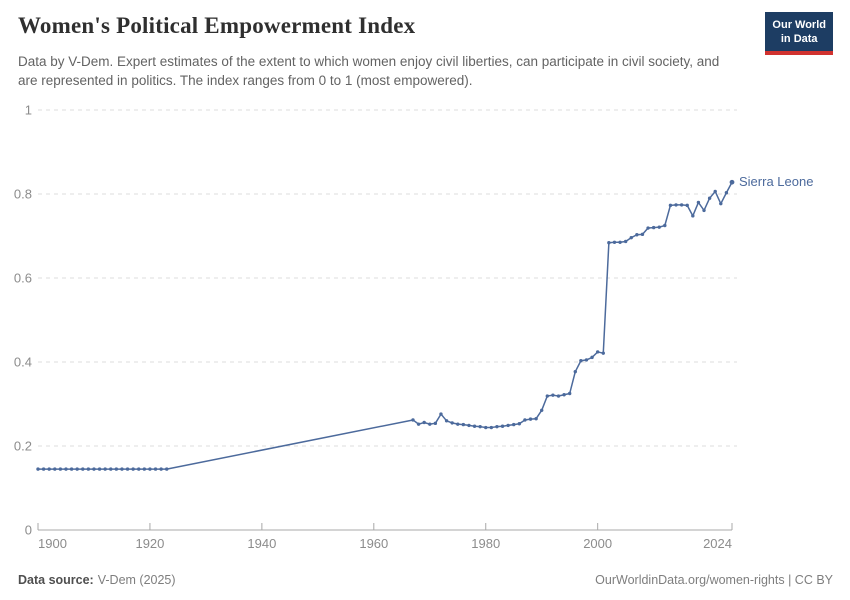 This screenshot has height=600, width=850. What do you see at coordinates (261, 543) in the screenshot?
I see `x-tick-label: 1940` at bounding box center [261, 543].